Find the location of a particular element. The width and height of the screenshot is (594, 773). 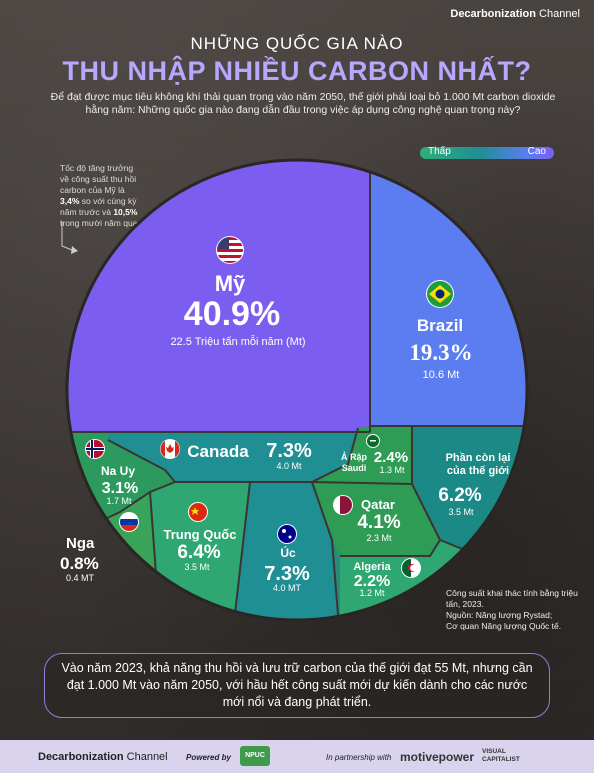

cell-brazil is located at coordinates (448, 293).